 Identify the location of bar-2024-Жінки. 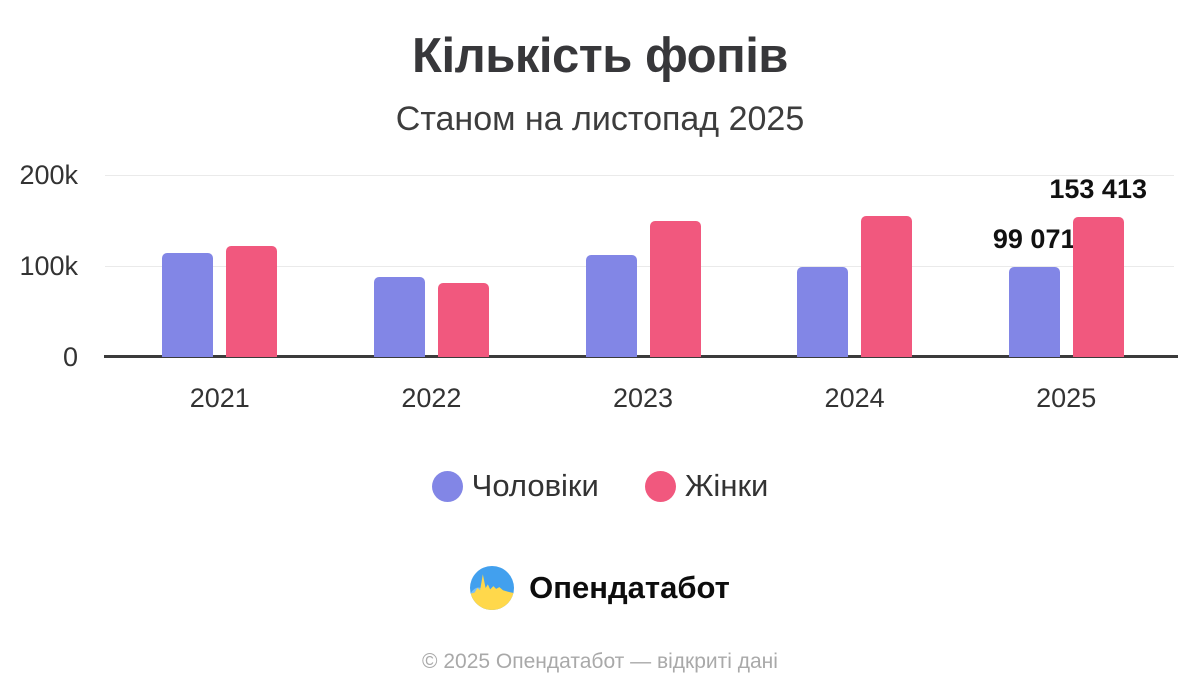
(887, 286).